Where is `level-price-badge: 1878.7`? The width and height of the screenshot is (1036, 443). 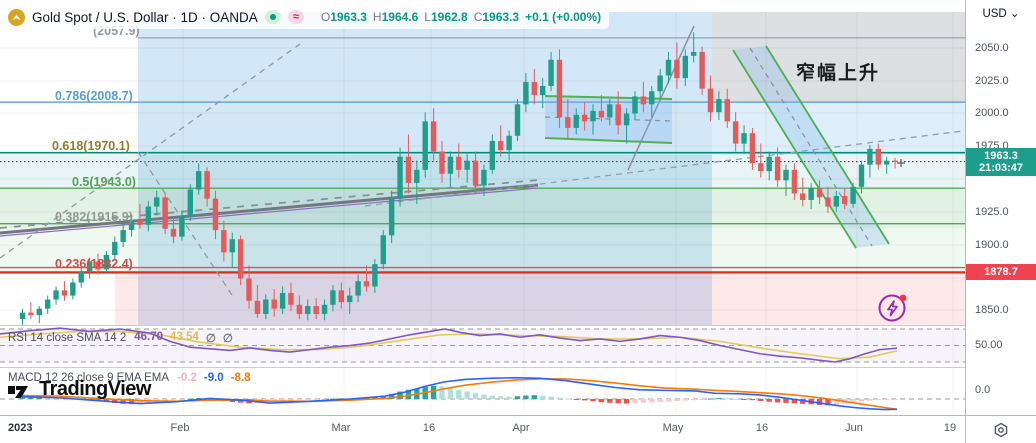
level-price-badge: 1878.7 is located at coordinates (1001, 272).